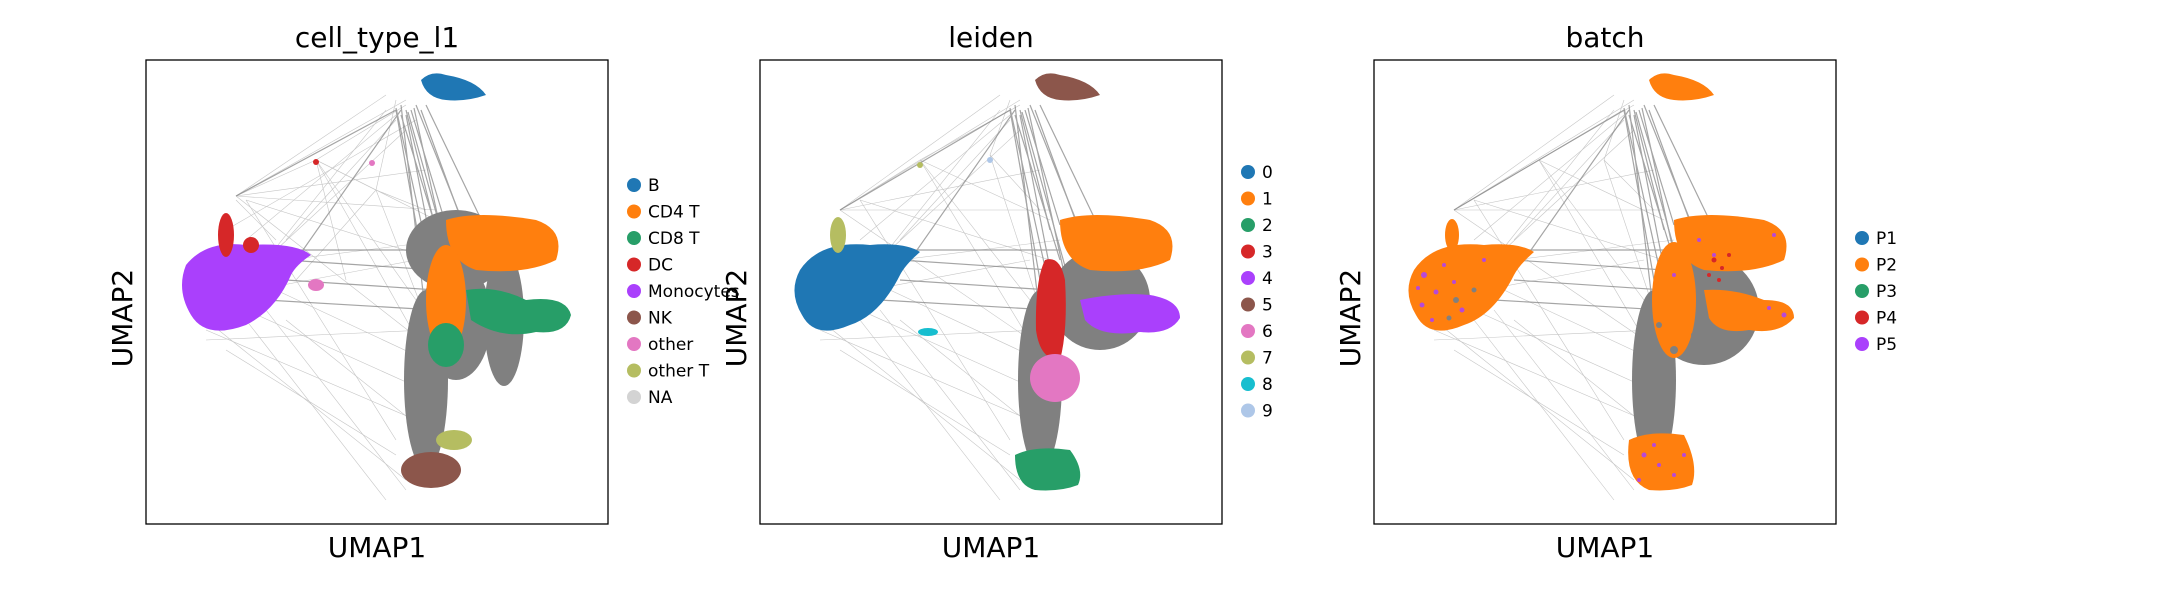 This screenshot has width=2173, height=600. I want to click on legend-entry: 7, so click(1257, 359).